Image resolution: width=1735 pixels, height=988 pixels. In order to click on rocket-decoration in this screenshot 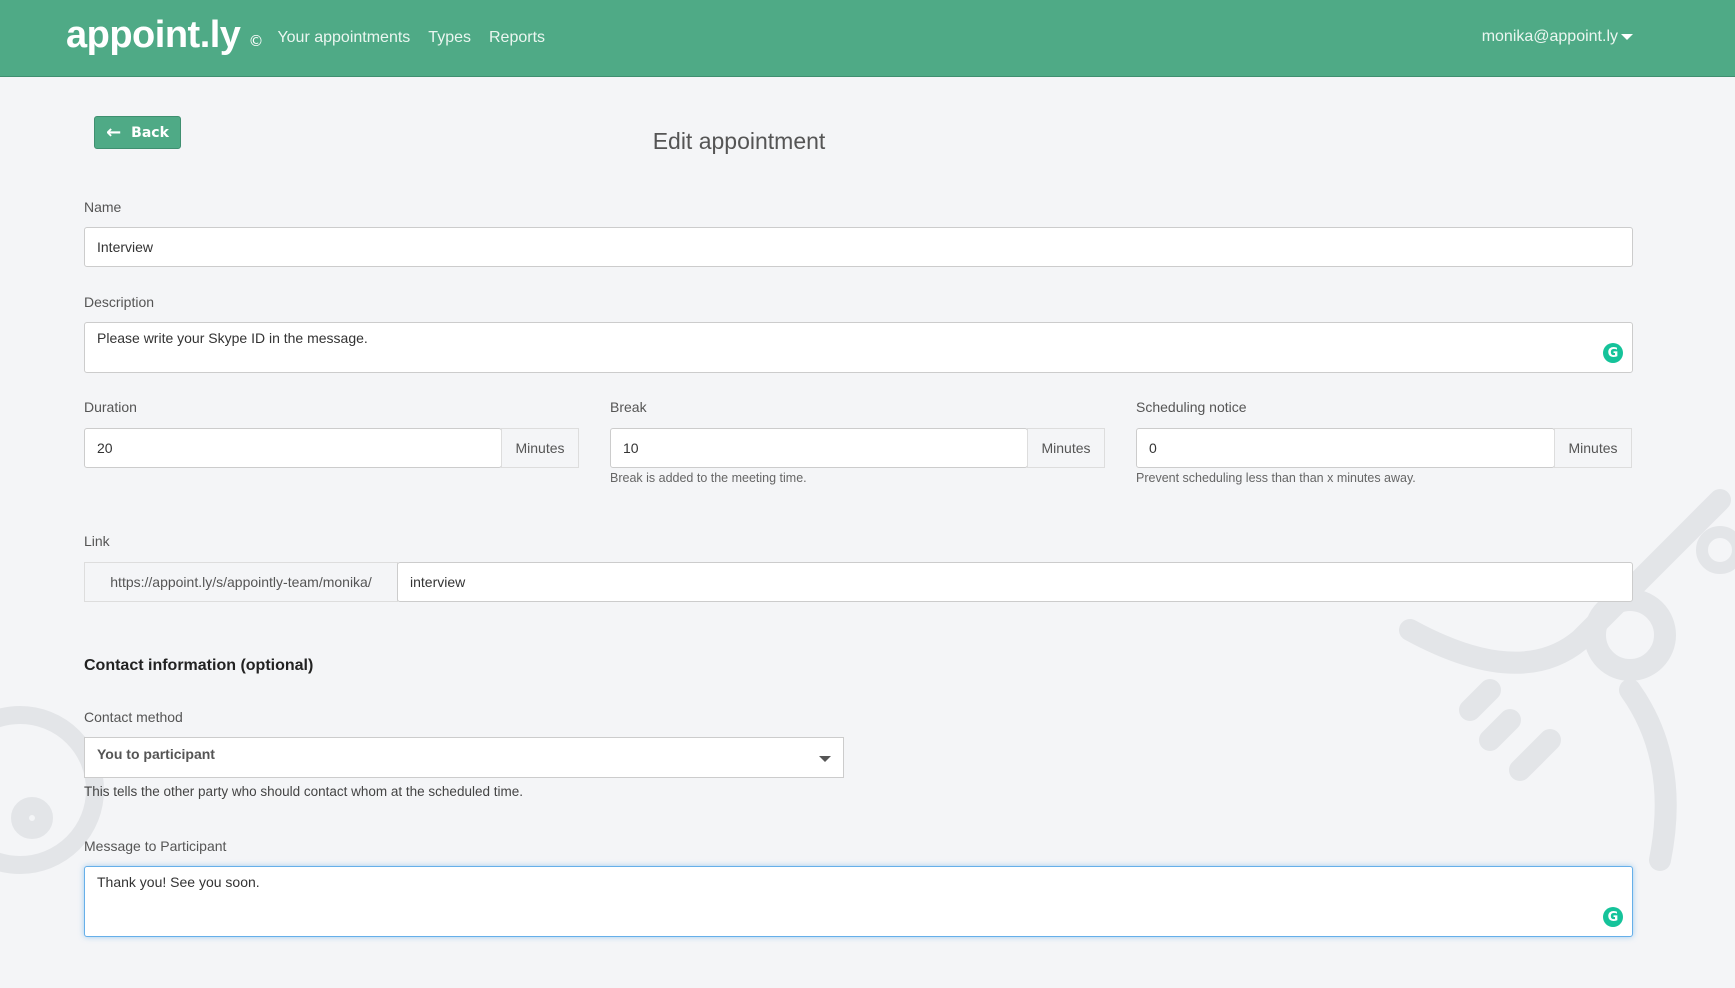, I will do `click(1567, 680)`.